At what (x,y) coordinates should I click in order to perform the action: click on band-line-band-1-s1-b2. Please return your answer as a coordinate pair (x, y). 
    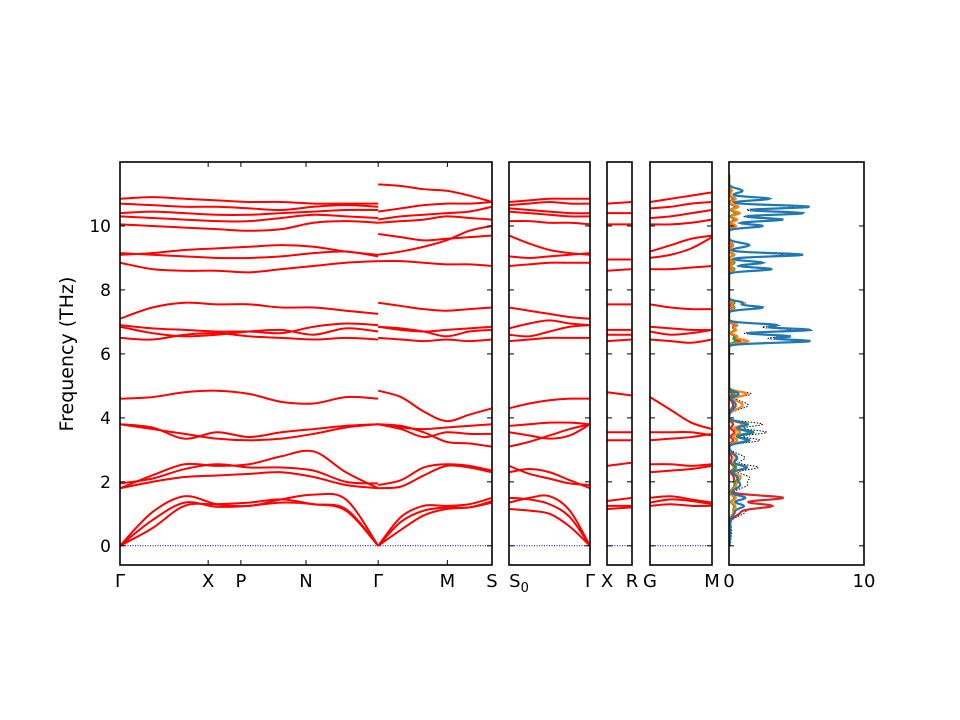
    Looking at the image, I should click on (434, 524).